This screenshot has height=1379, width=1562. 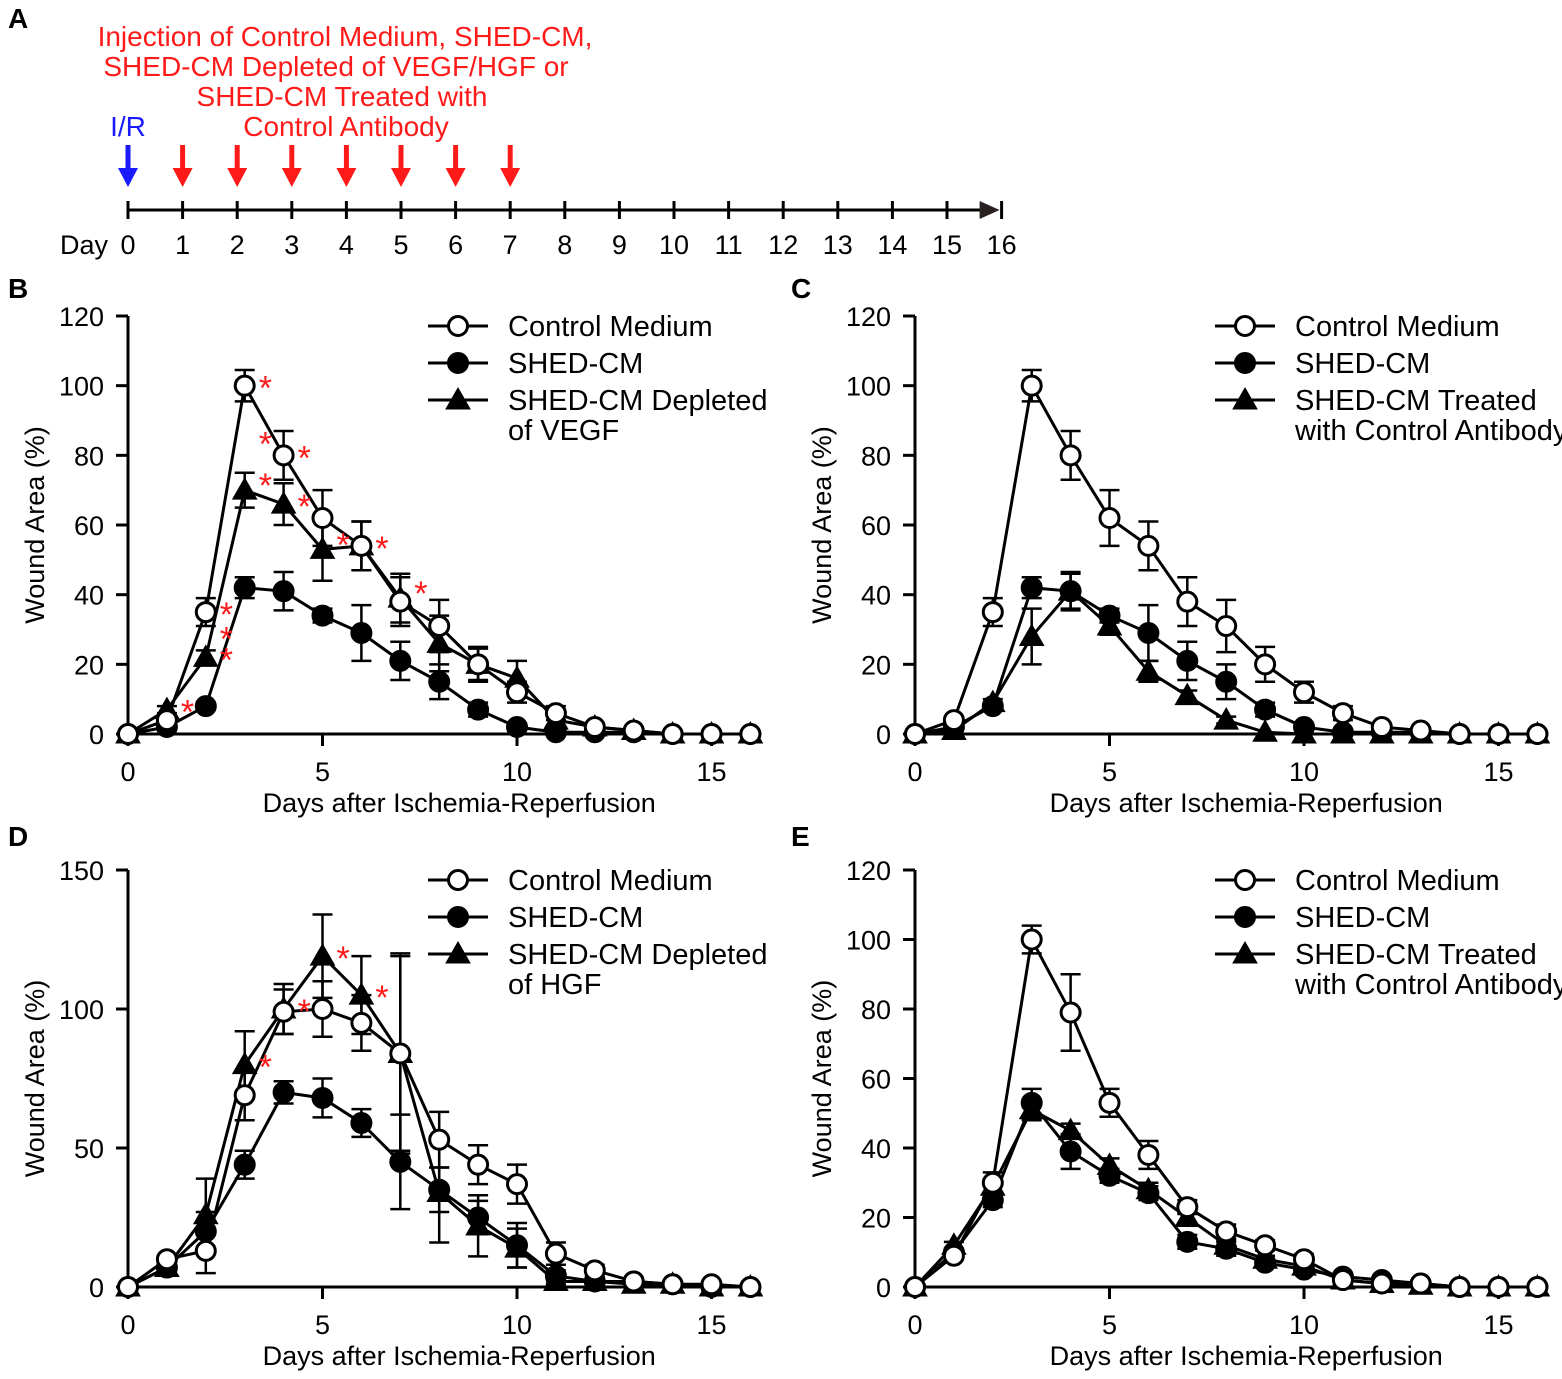 I want to click on injection-arrow-day-7-head, so click(x=510, y=177).